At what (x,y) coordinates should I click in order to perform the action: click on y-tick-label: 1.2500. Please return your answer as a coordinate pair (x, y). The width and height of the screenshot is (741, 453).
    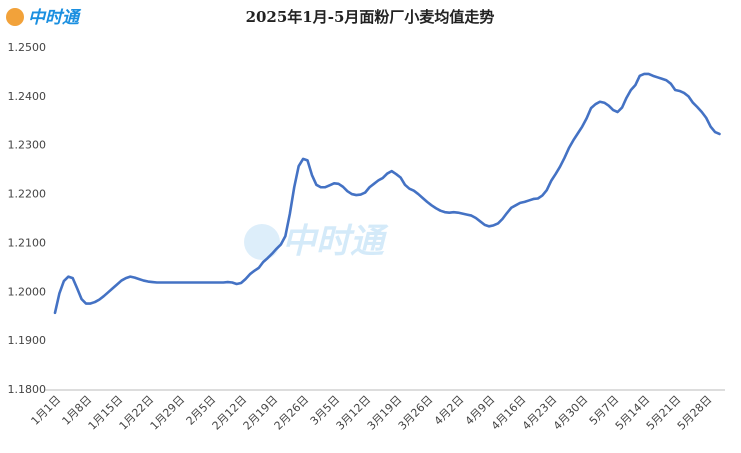
    Looking at the image, I should click on (27, 47).